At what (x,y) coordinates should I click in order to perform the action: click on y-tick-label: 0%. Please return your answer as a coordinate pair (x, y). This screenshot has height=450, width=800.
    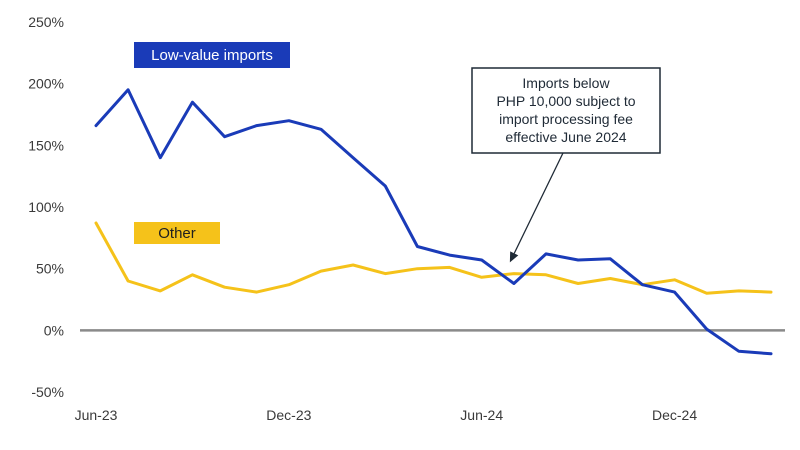
    Looking at the image, I should click on (54, 330).